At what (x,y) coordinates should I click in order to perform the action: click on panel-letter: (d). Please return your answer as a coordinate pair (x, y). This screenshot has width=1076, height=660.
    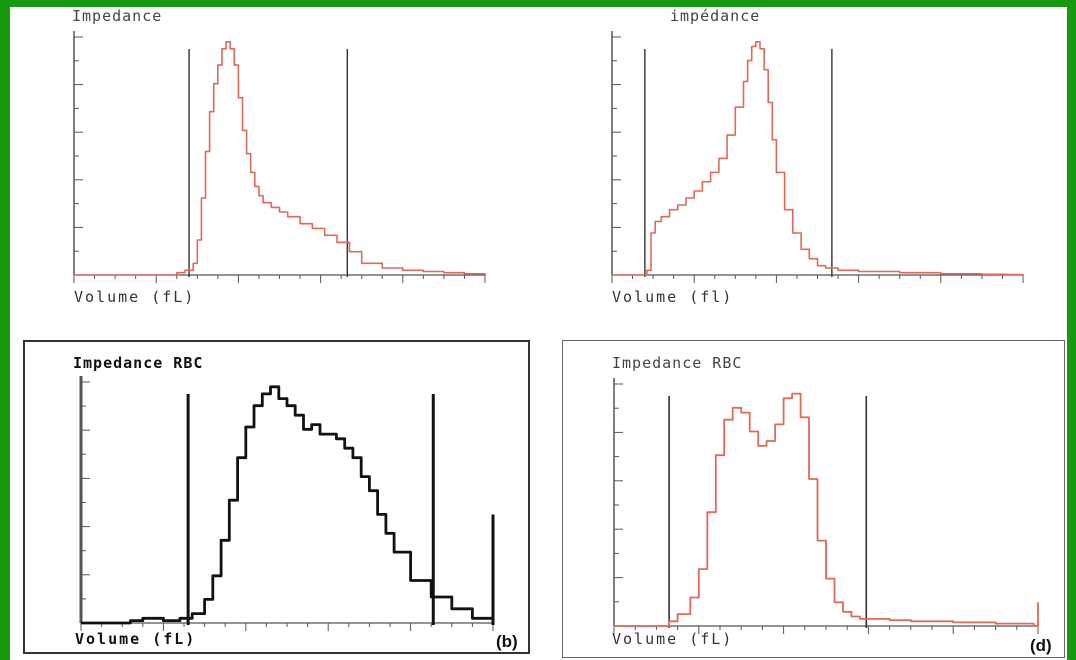
    Looking at the image, I should click on (1041, 645).